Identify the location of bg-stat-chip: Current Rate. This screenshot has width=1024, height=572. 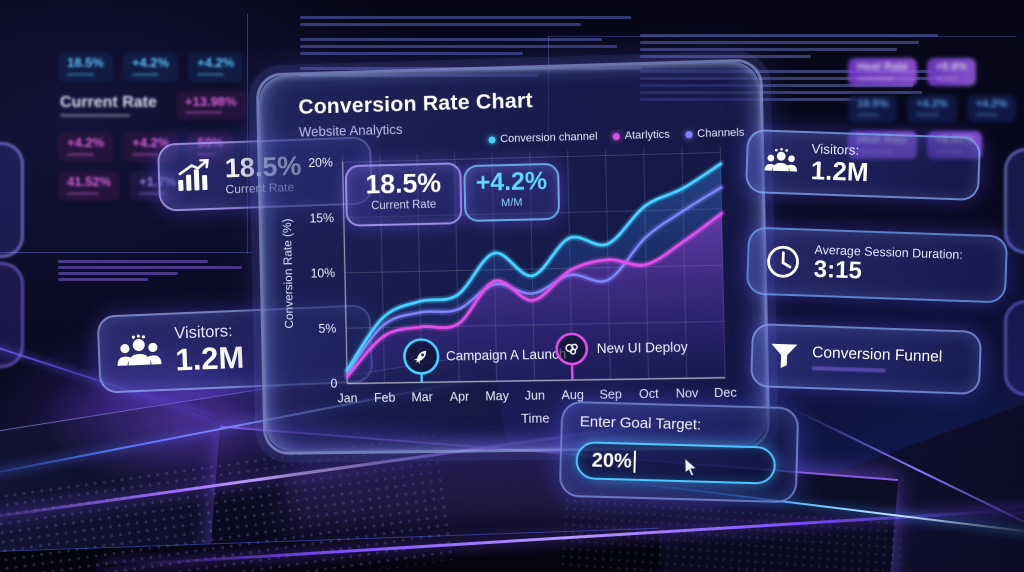
(112, 107).